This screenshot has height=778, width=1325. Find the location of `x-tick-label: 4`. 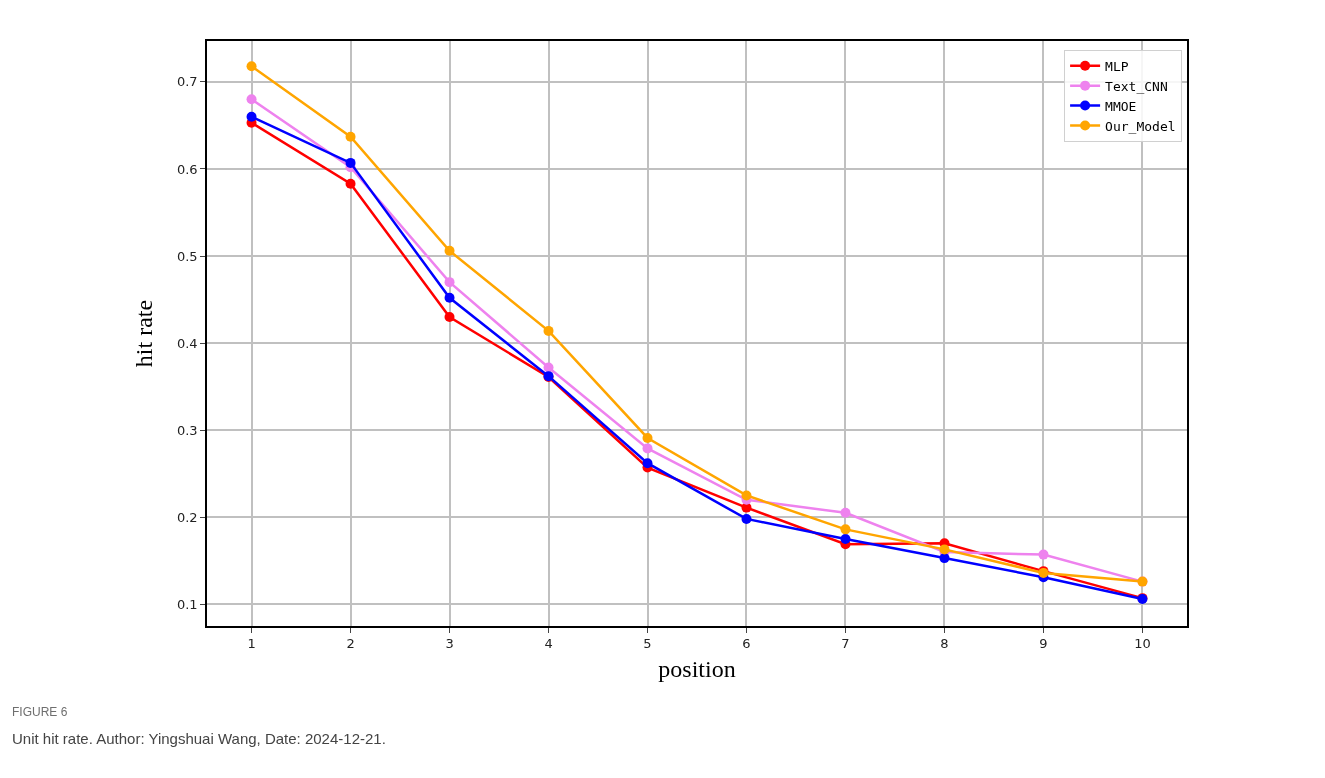

x-tick-label: 4 is located at coordinates (548, 644).